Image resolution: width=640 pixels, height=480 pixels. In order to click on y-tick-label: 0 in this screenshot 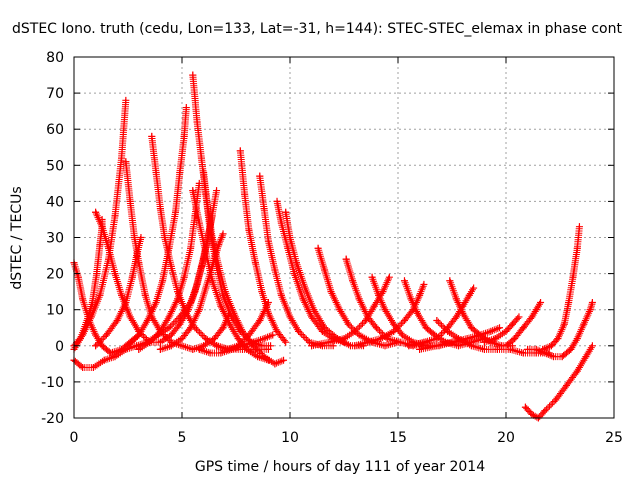, I will do `click(59, 347)`.